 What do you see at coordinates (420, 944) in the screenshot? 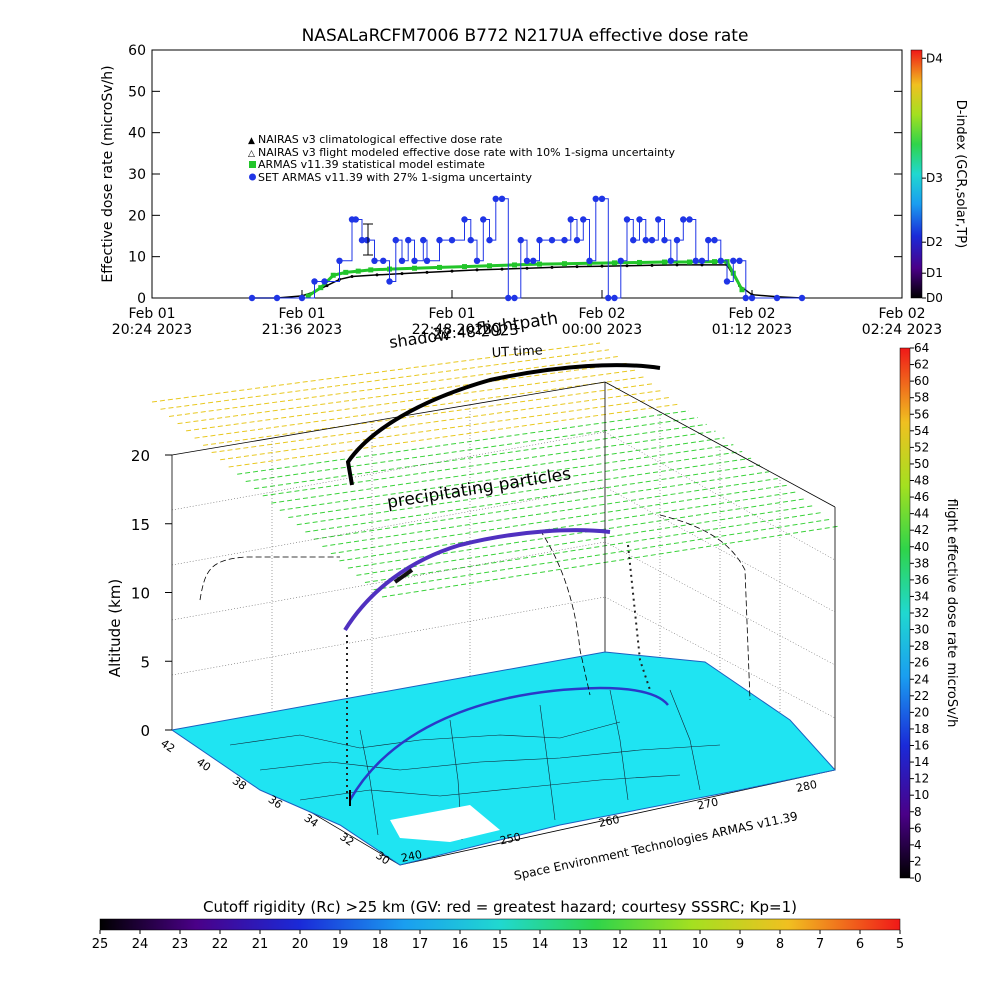
I see `rigidity-tick-label: 17` at bounding box center [420, 944].